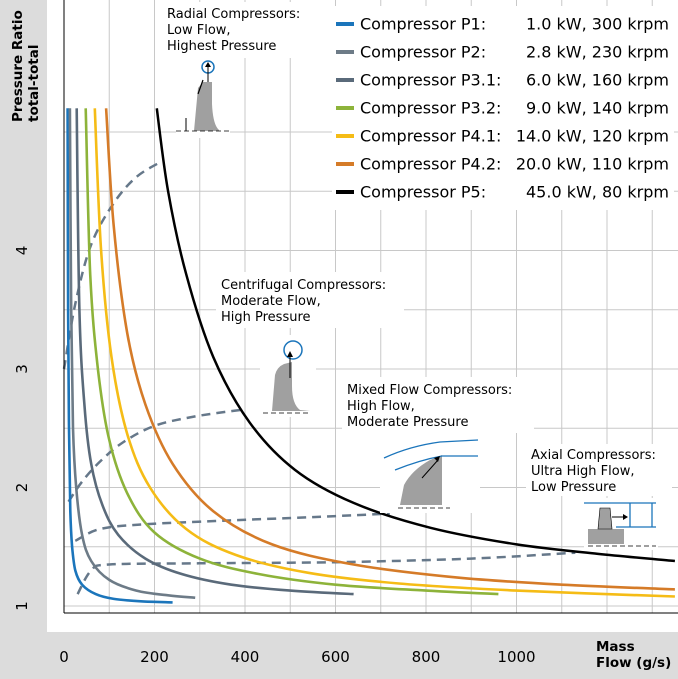 Image resolution: width=678 pixels, height=679 pixels. Describe the element at coordinates (516, 657) in the screenshot. I see `x-tick-label: 1000` at that location.